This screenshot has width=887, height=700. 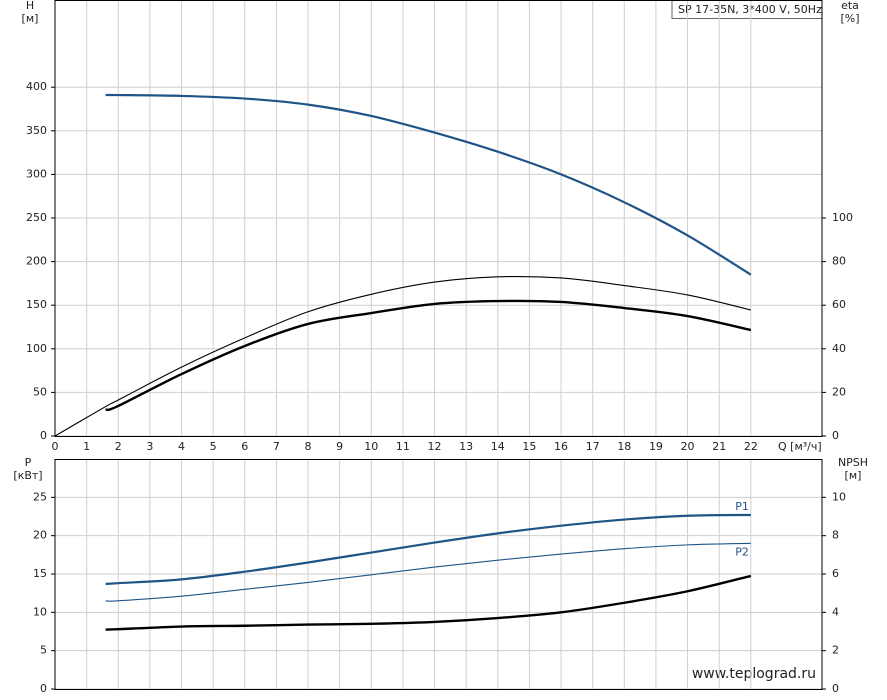 What do you see at coordinates (339, 446) in the screenshot?
I see `x-tick-label: 9` at bounding box center [339, 446].